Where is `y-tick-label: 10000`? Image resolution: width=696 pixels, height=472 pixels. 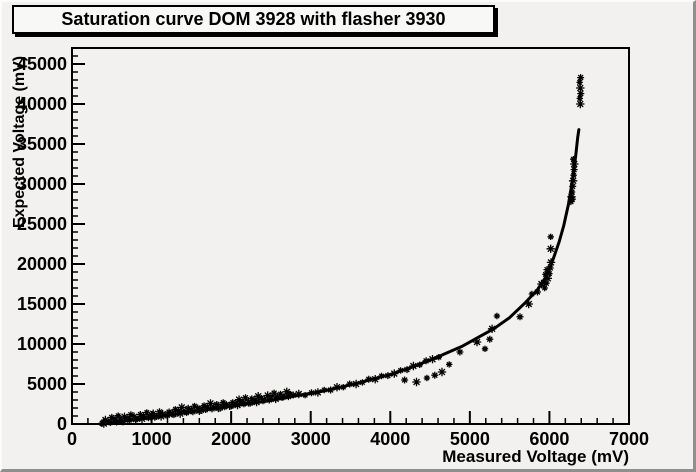 y-tick-label: 10000 is located at coordinates (42, 344).